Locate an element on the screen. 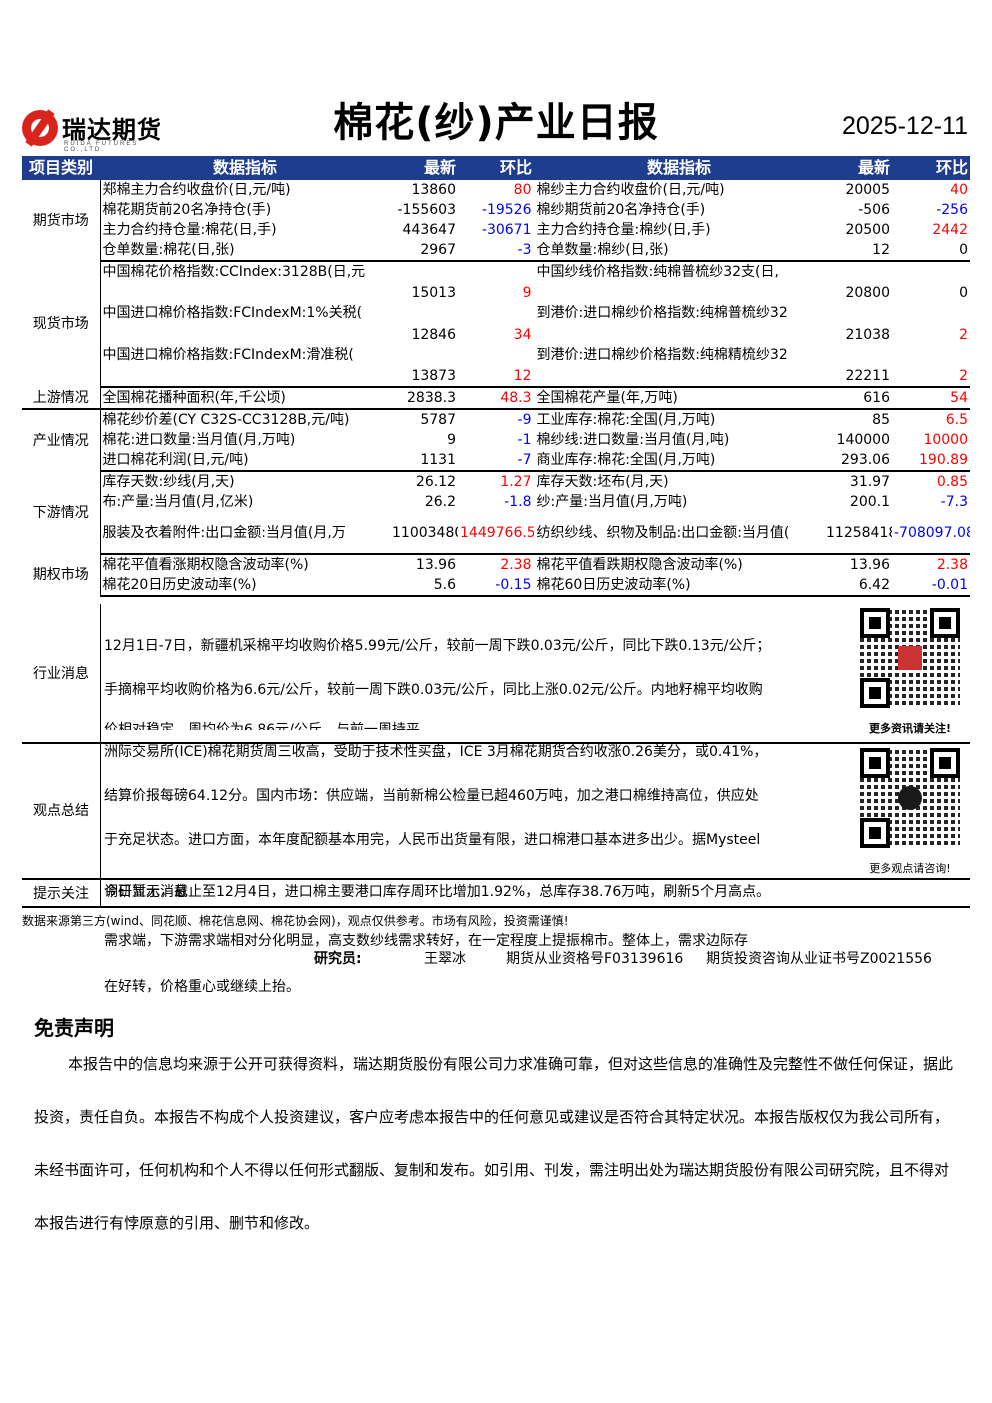 Image resolution: width=992 pixels, height=1403 pixels. change-value-right: 2442 is located at coordinates (950, 230).